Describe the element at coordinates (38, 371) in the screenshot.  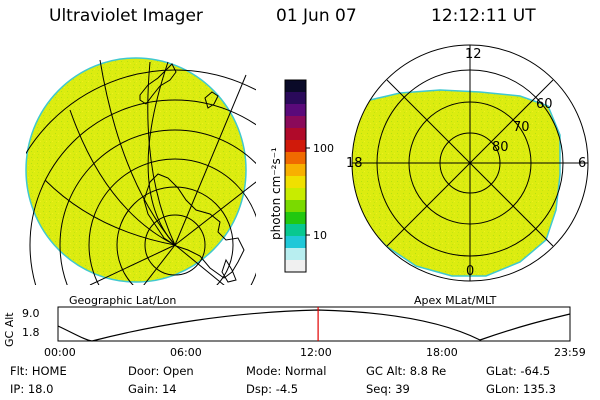
I see `info-flt: Flt: HOME` at that location.